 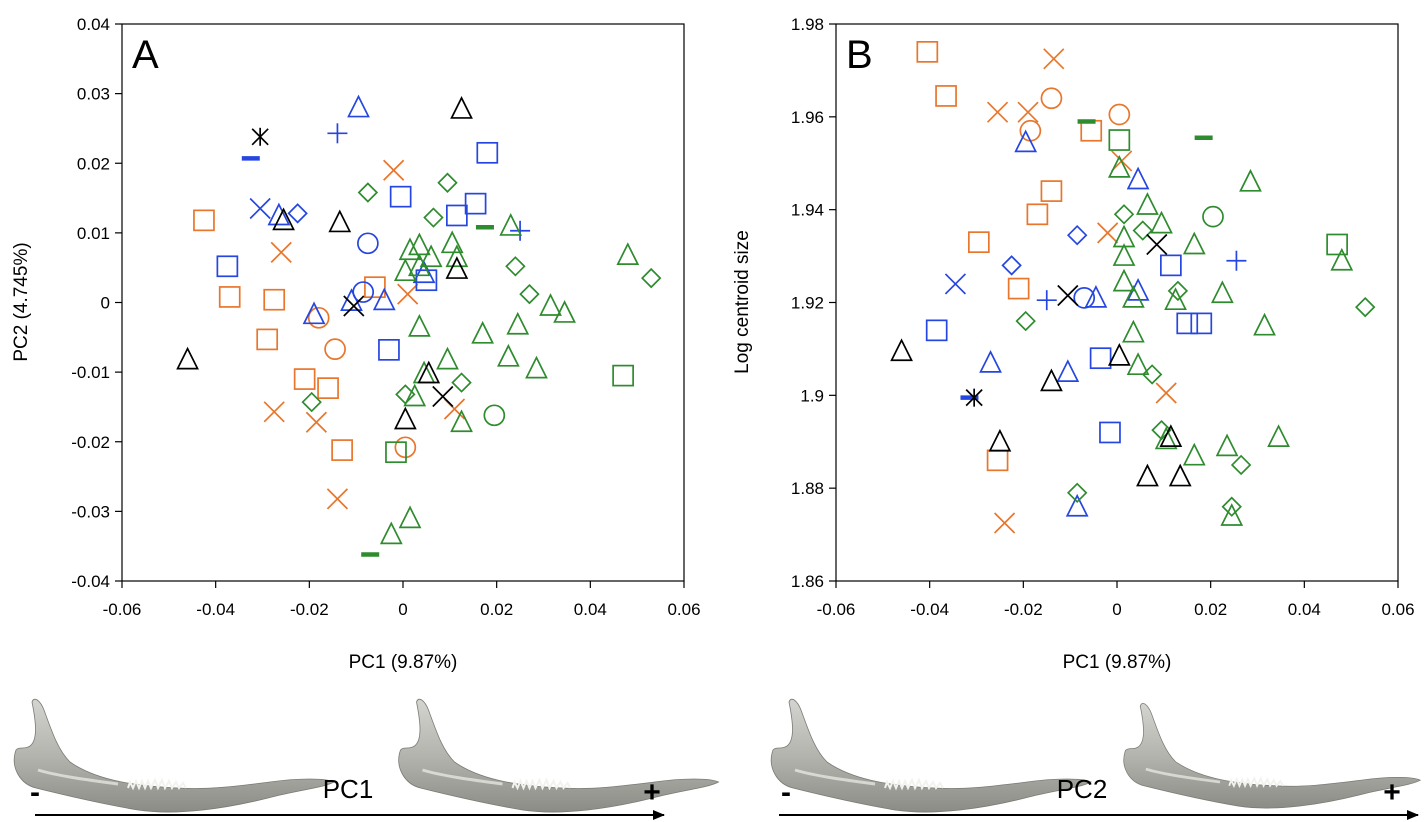 What do you see at coordinates (931, 755) in the screenshot?
I see `jaw-minus-pc2-image` at bounding box center [931, 755].